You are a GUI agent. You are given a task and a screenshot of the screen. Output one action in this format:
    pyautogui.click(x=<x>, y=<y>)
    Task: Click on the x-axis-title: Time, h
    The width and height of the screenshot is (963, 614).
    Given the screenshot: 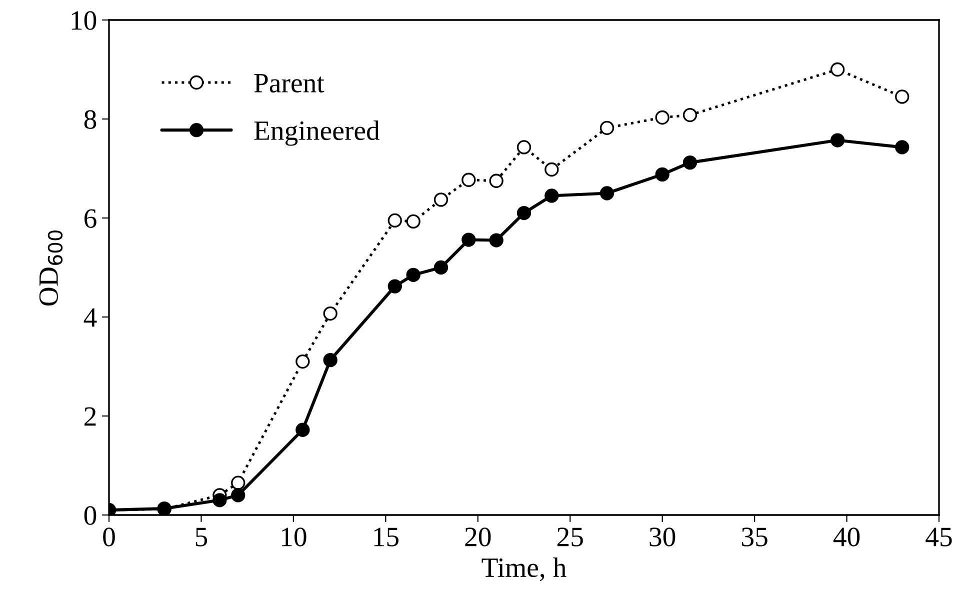 What is the action you would take?
    pyautogui.click(x=524, y=570)
    